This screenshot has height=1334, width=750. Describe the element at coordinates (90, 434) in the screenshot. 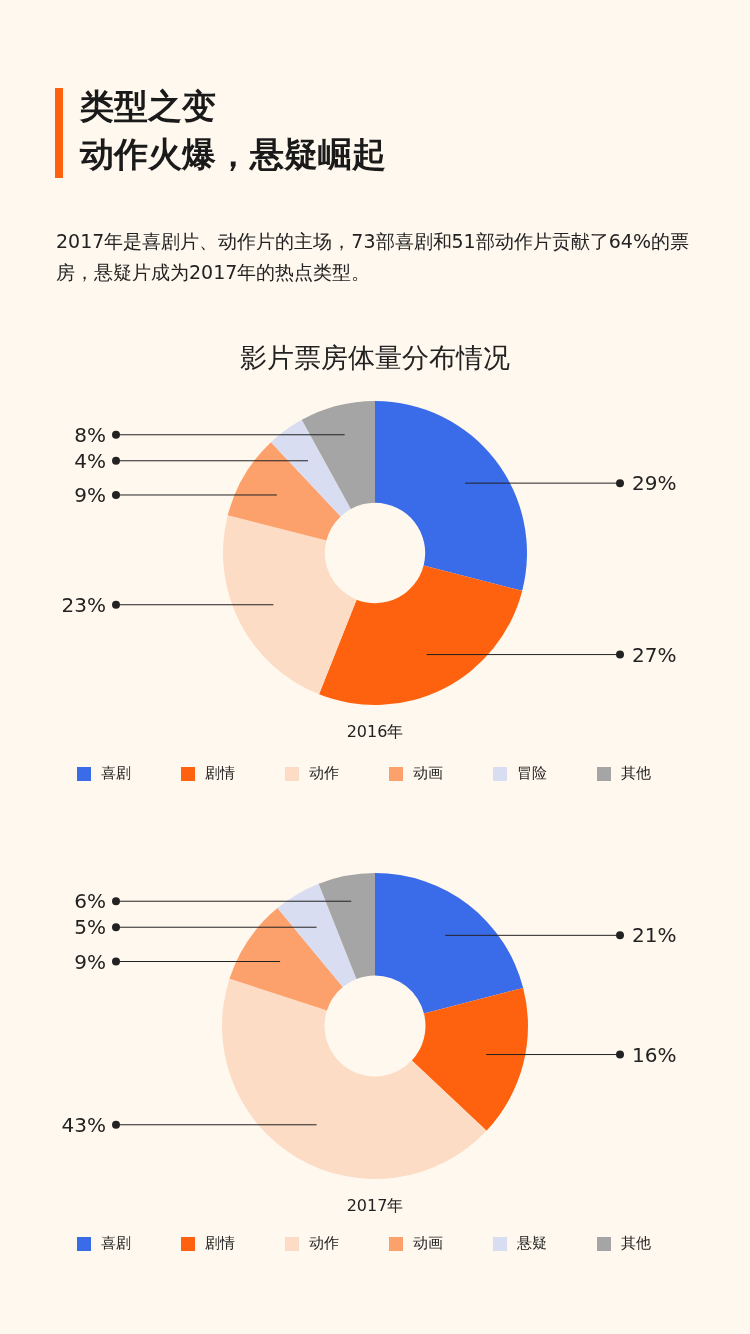

I see `data-label: 8%` at that location.